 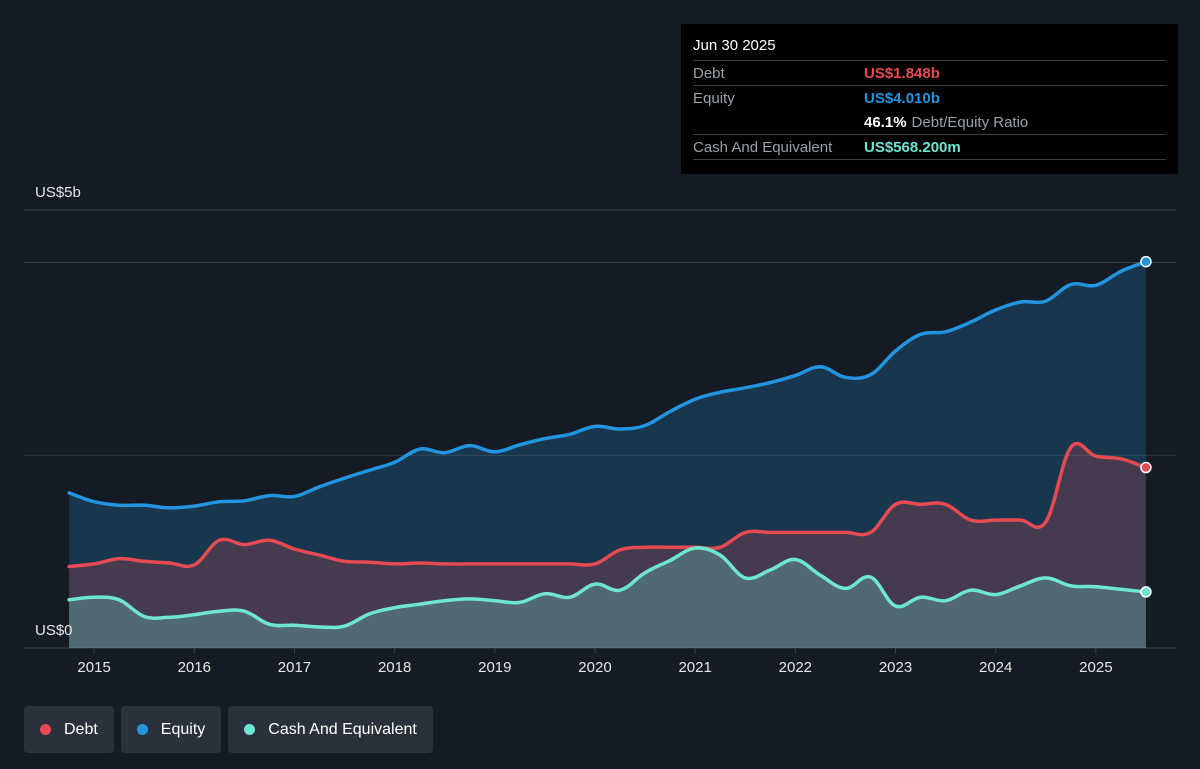 I want to click on x-tick-label-2023: 2023, so click(x=895, y=667).